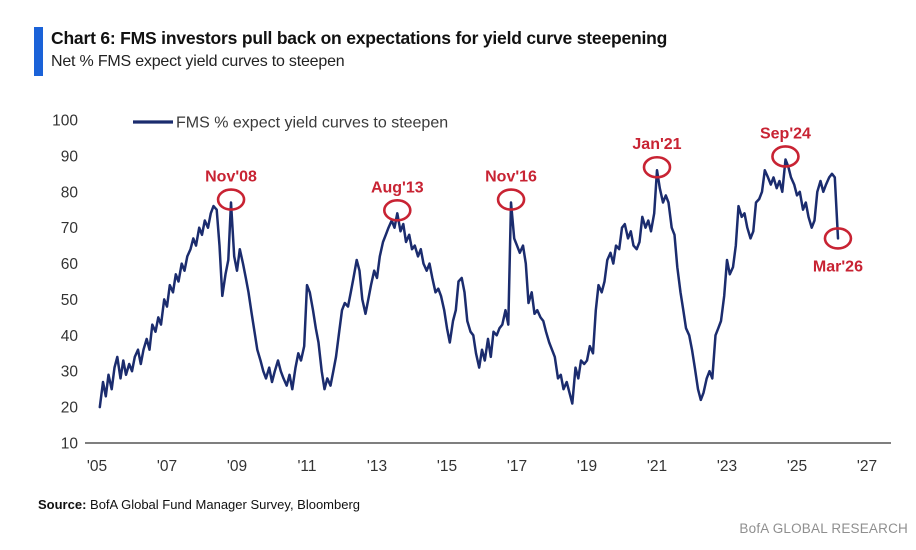  I want to click on title-accent-bar, so click(38, 51).